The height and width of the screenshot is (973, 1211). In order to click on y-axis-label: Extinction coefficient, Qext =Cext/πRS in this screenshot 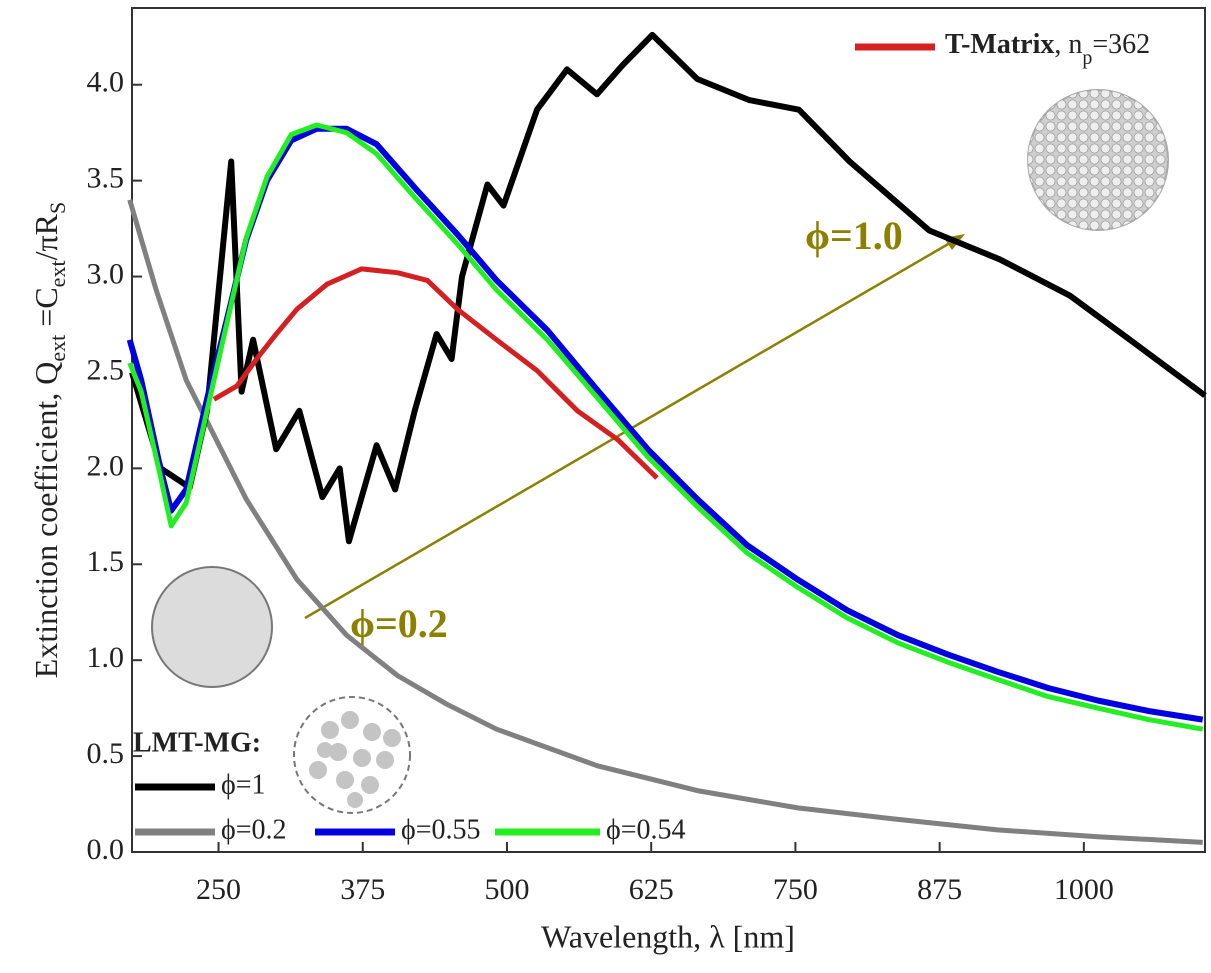, I will do `click(49, 440)`.